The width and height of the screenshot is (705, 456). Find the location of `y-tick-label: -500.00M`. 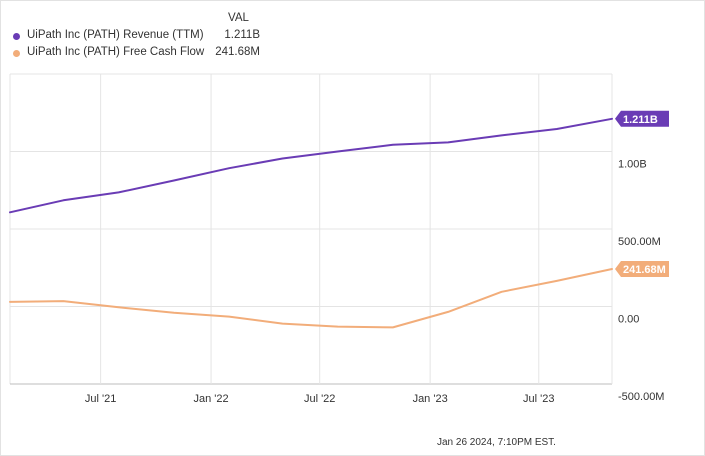

y-tick-label: -500.00M is located at coordinates (641, 397).